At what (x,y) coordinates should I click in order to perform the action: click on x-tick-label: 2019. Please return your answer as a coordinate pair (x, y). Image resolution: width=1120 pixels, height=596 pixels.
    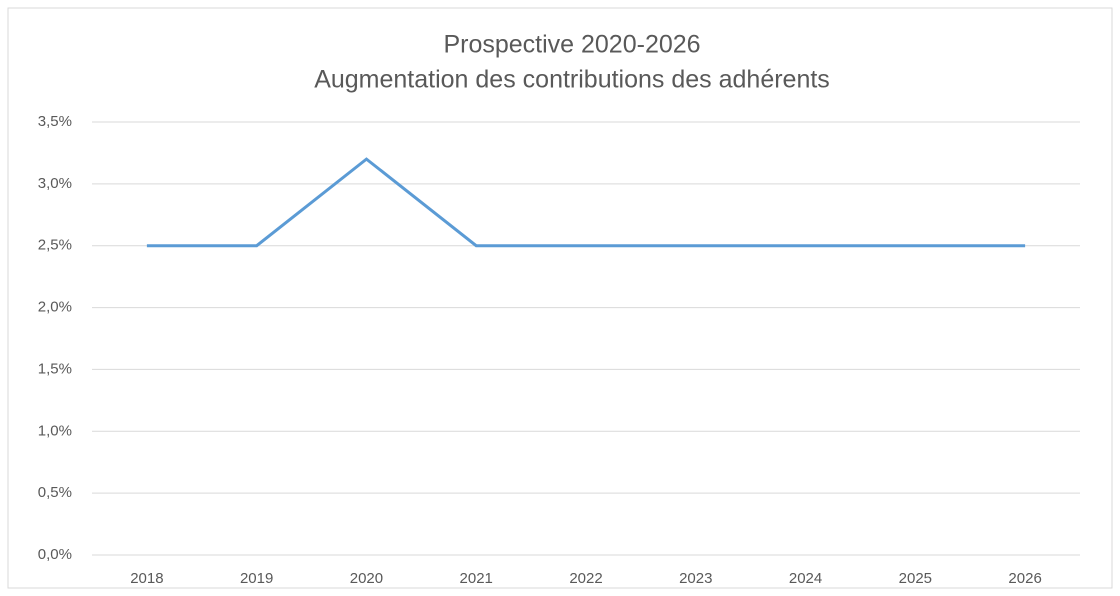
    Looking at the image, I should click on (256, 578).